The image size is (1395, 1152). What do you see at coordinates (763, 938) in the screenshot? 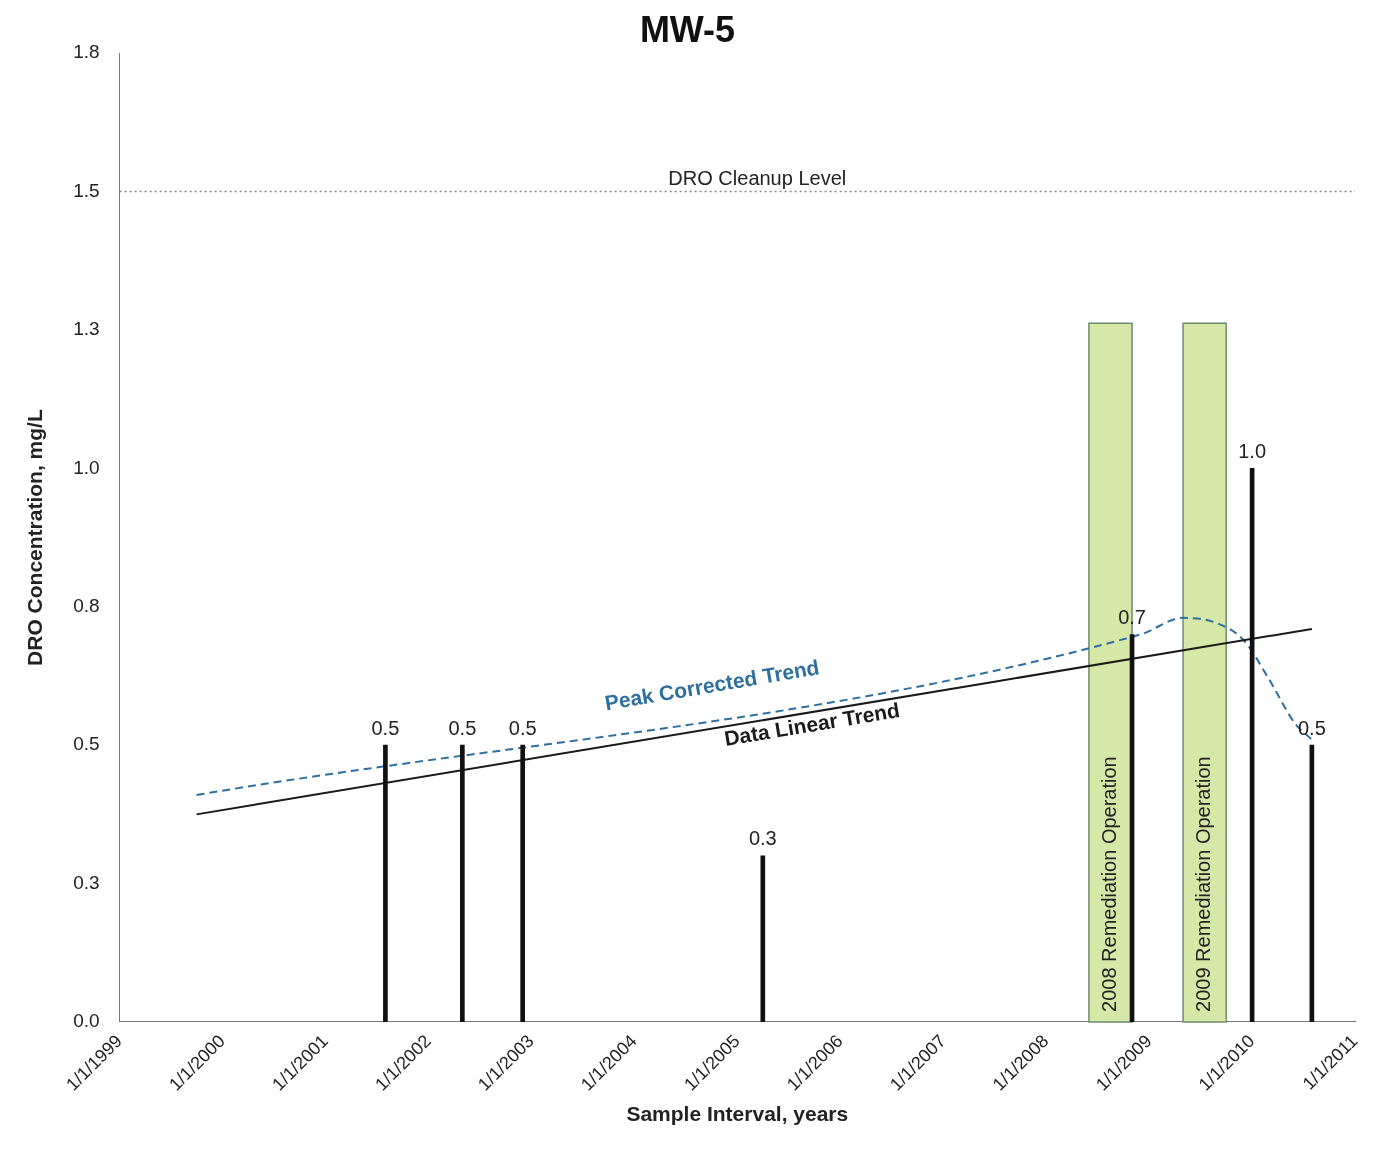
I see `bar` at bounding box center [763, 938].